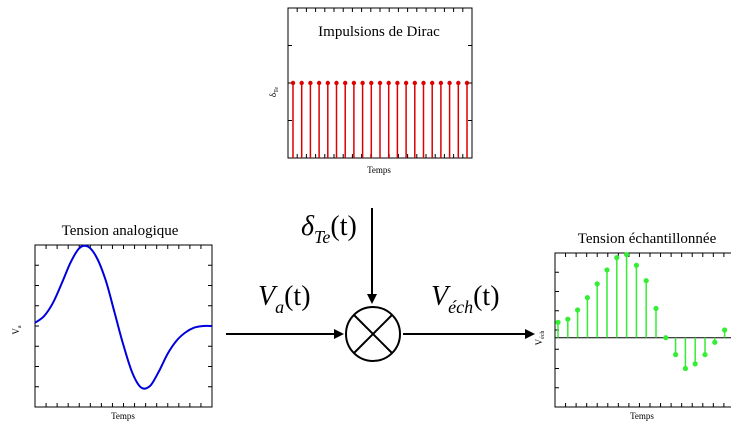  I want to click on sampled-panel: Tension échantillonnée Temps Véch, so click(632, 326).